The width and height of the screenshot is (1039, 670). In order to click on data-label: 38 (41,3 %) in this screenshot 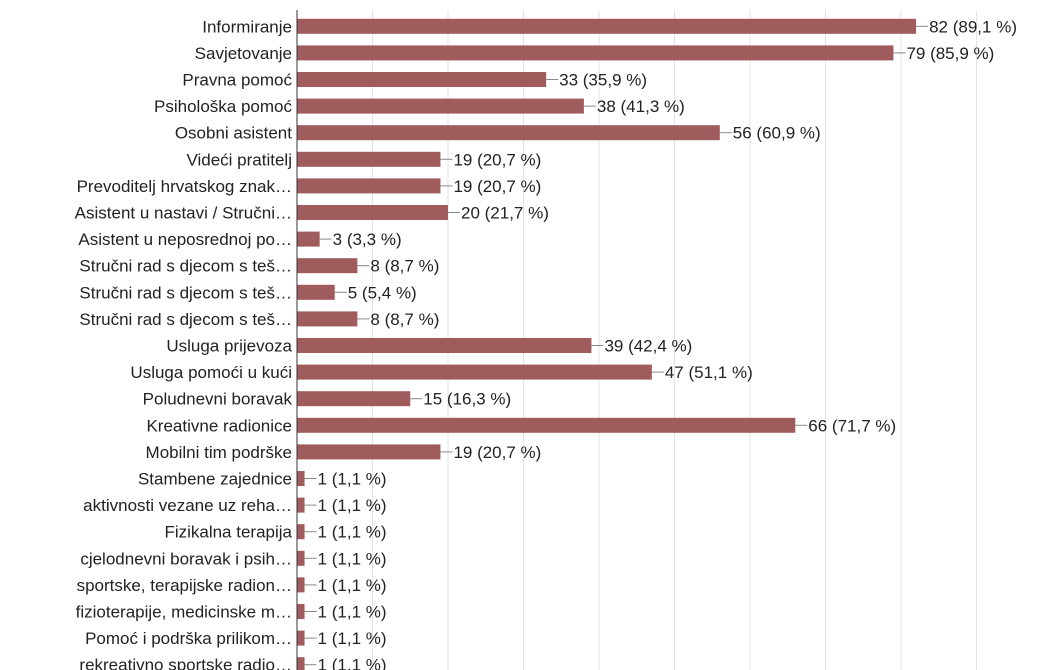, I will do `click(641, 106)`.